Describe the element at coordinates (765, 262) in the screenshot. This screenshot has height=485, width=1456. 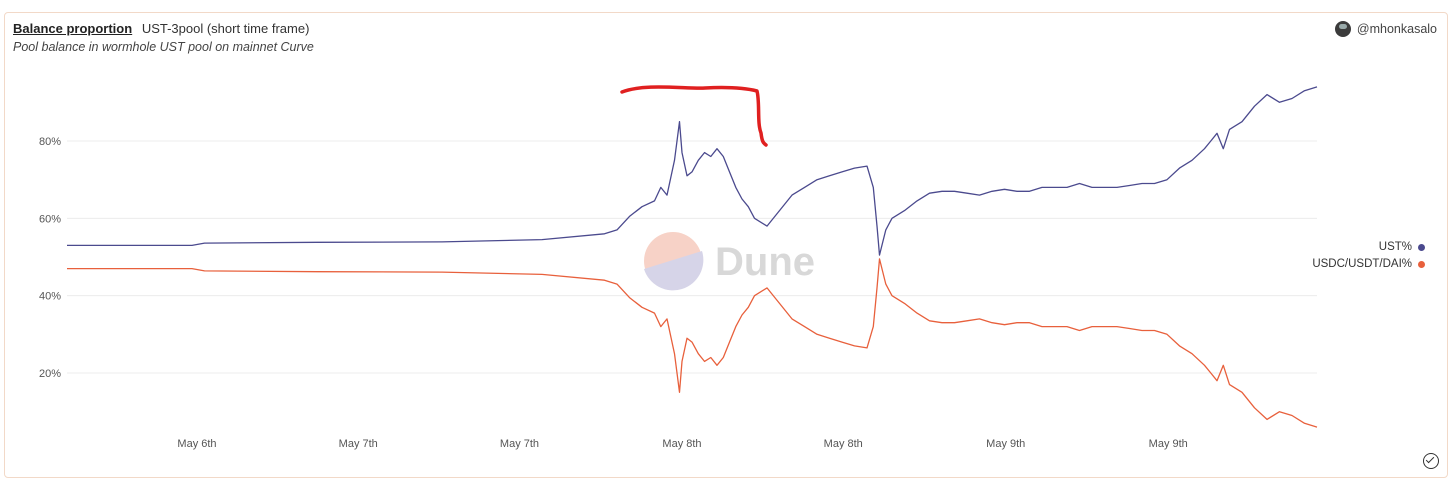
I see `watermark-text: Dune` at that location.